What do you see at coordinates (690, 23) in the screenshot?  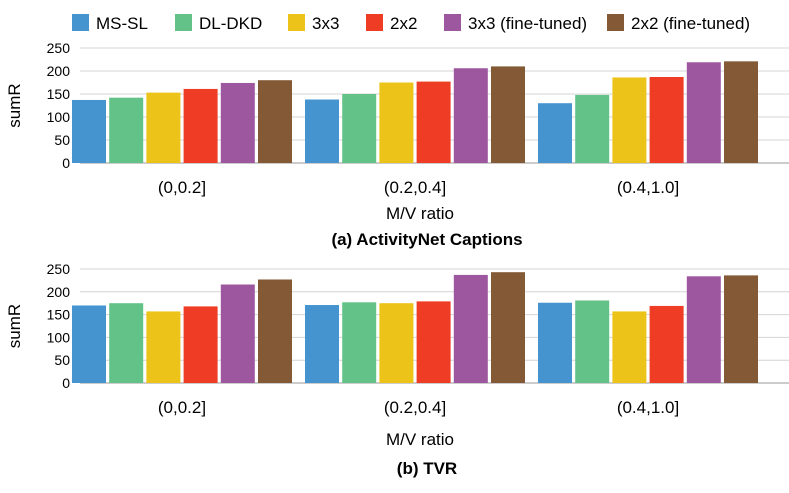 I see `legend-label-5: 2x2 (fine-tuned)` at bounding box center [690, 23].